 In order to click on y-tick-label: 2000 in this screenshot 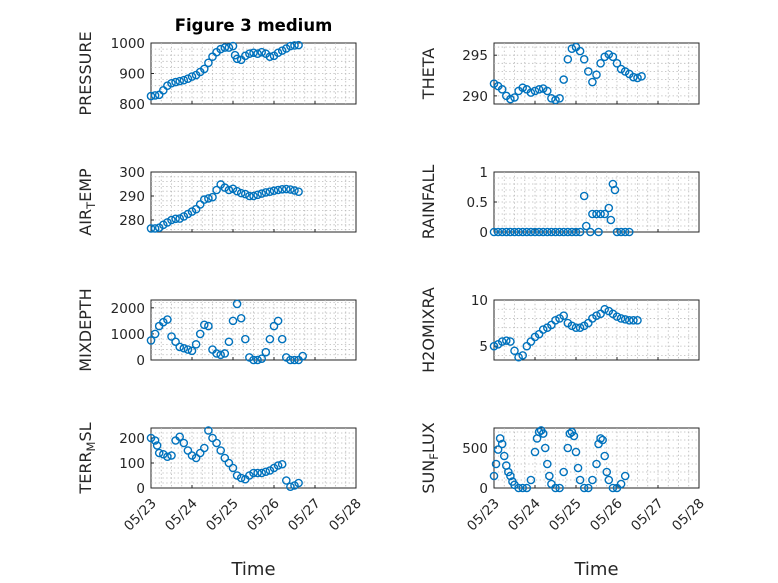, I will do `click(128, 309)`.